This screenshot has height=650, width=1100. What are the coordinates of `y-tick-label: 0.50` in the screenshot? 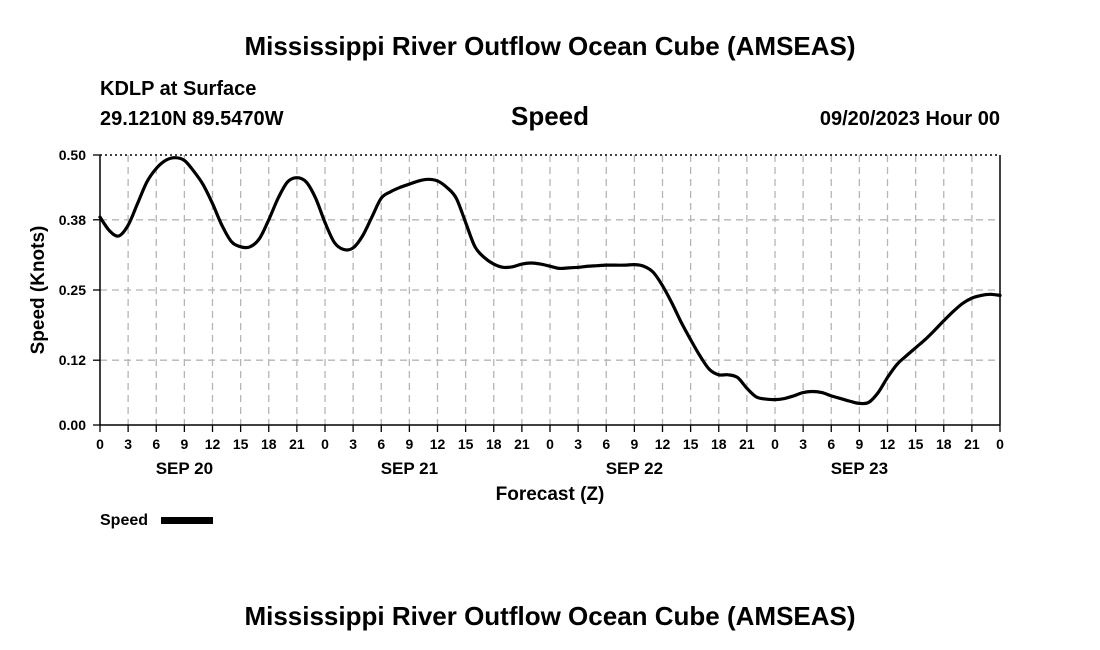 It's located at (72, 155).